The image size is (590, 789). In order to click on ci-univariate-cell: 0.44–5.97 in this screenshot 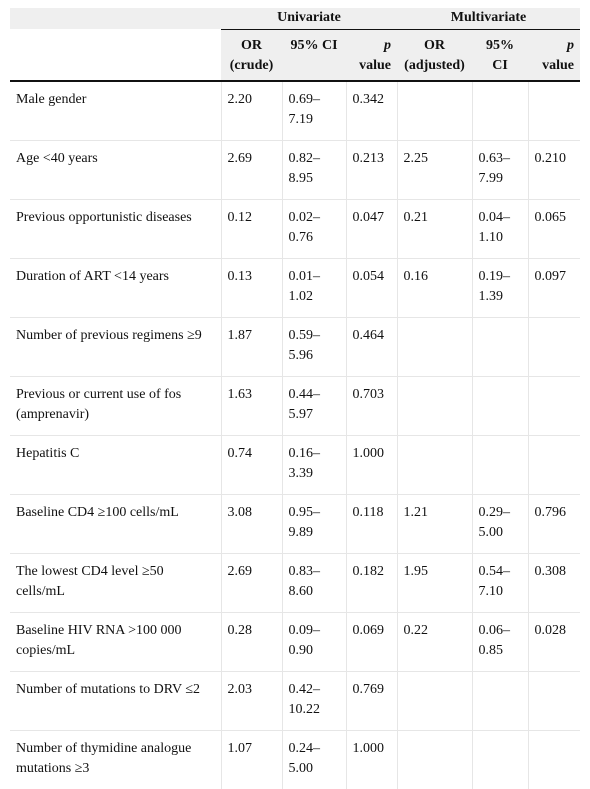, I will do `click(313, 406)`.